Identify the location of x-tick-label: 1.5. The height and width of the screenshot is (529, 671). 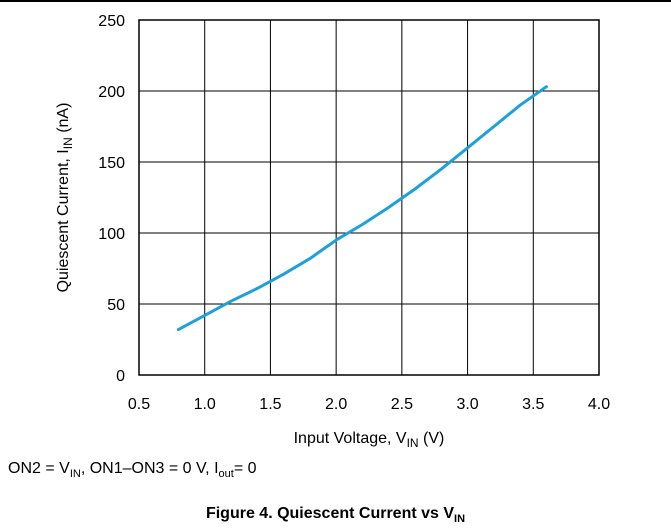
(270, 404).